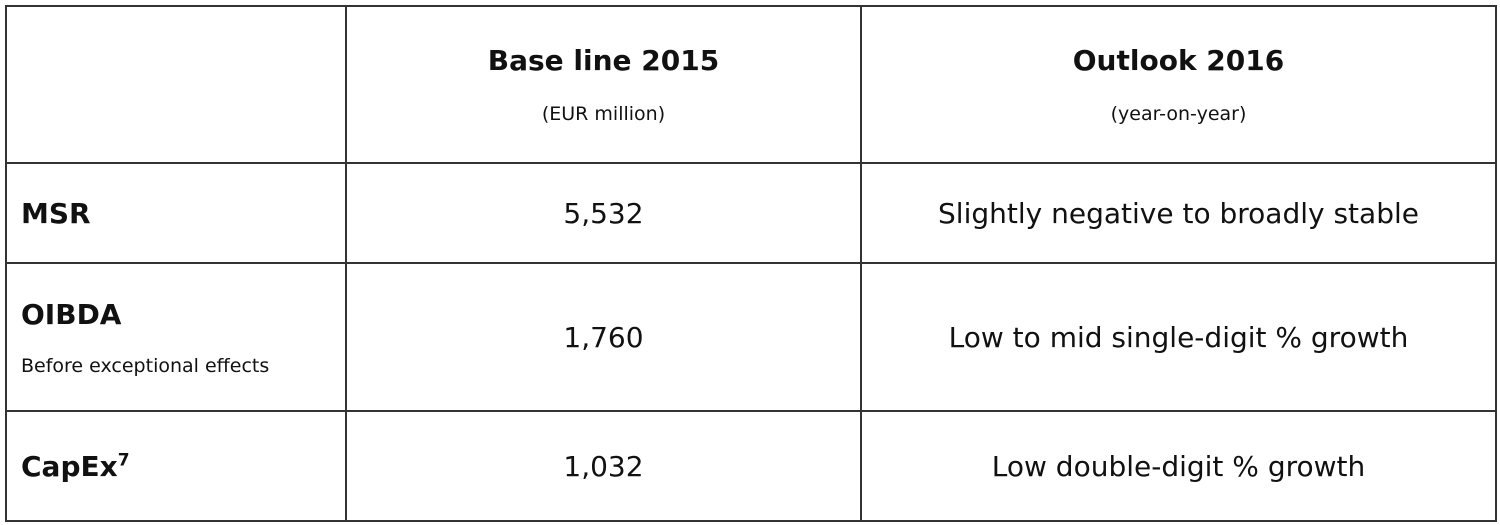 This screenshot has height=525, width=1500. I want to click on header-cell, so click(176, 84).